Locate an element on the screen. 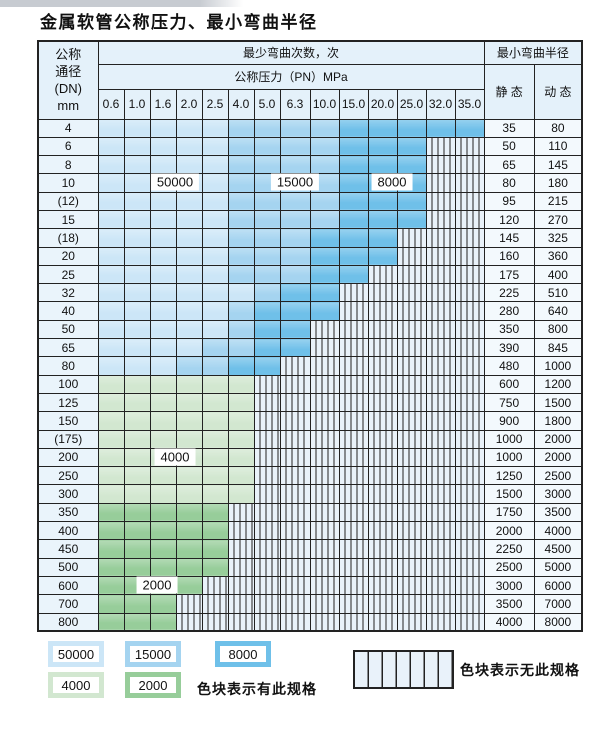 The image size is (600, 743). dn-label: (12) is located at coordinates (68, 201).